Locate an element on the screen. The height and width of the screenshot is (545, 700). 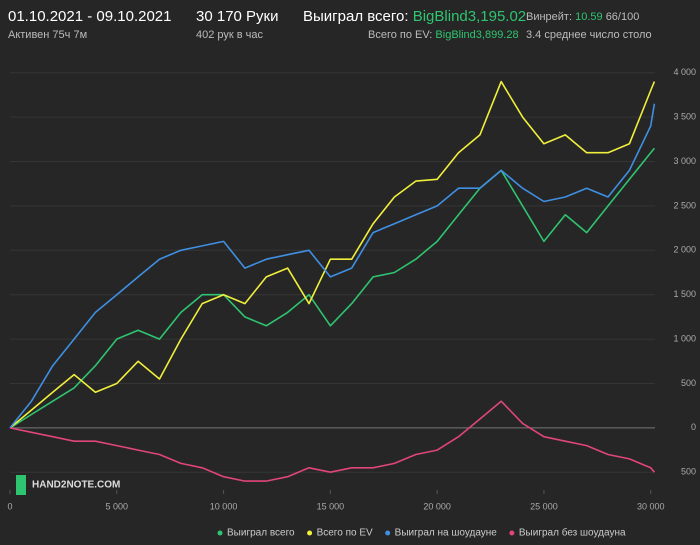
x-tick-label: 5 000 is located at coordinates (117, 506).